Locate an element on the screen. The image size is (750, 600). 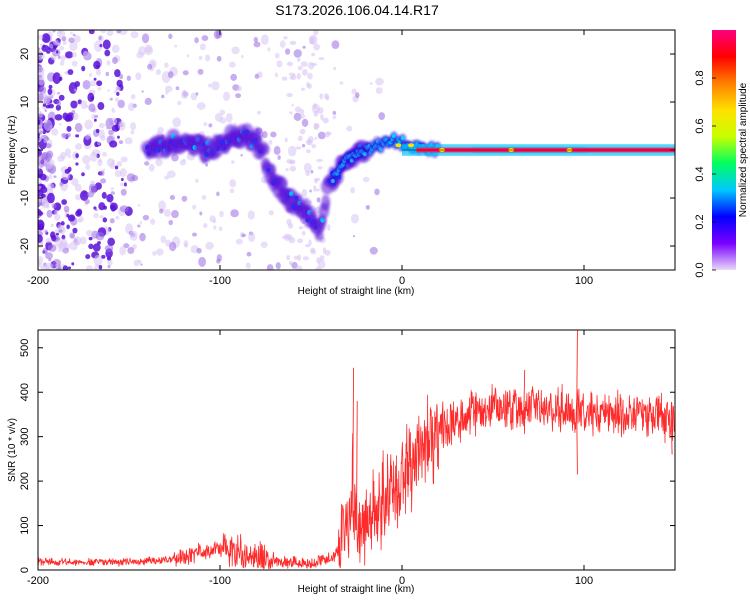
snr-x-tick-label: 0 is located at coordinates (402, 581).